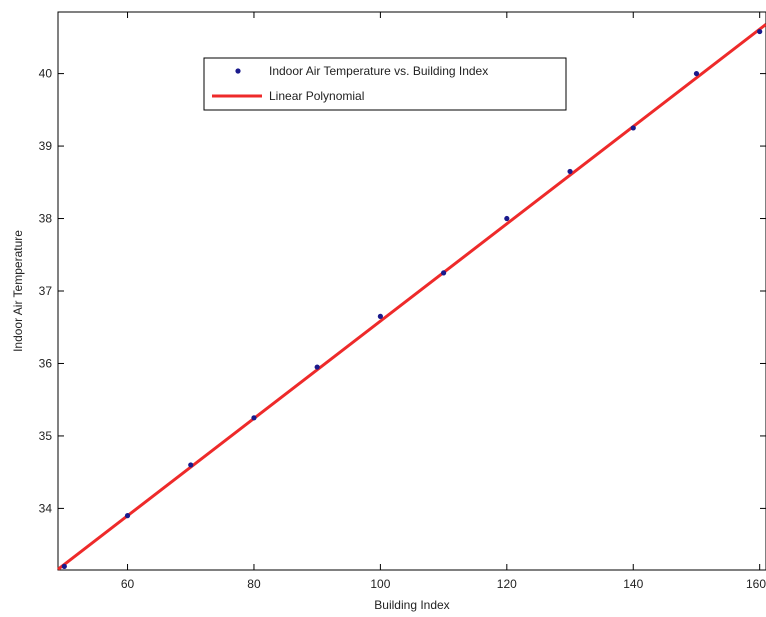  Describe the element at coordinates (128, 584) in the screenshot. I see `x-tick-label: 60` at that location.